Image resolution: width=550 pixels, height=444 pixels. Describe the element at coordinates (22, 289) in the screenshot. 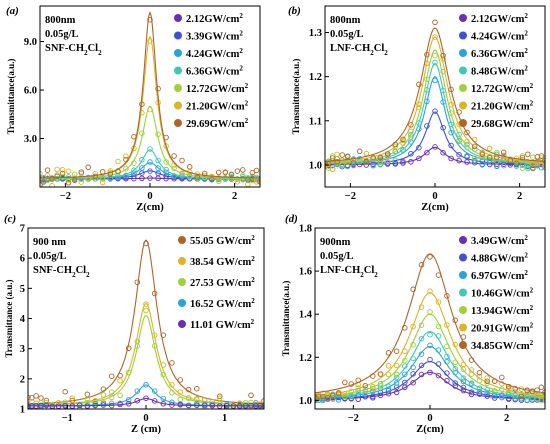

I see `y-tick-label: 5` at that location.